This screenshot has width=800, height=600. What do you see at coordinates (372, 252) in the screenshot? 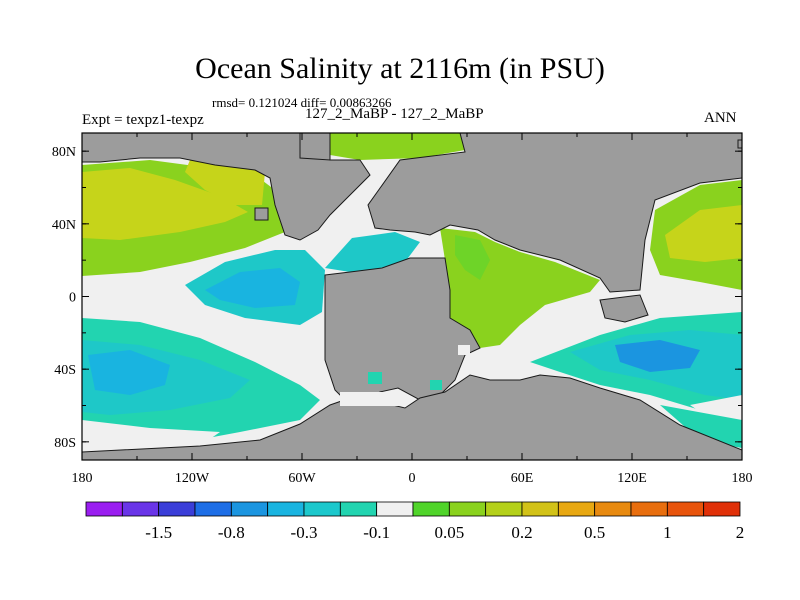
I see `north-atlantic-teal` at bounding box center [372, 252].